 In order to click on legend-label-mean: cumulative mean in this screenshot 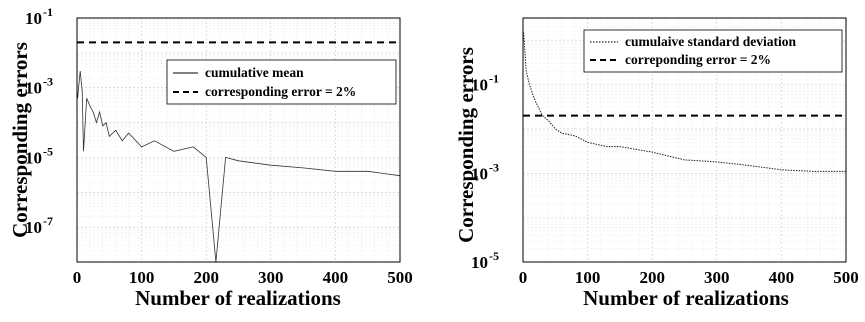, I will do `click(254, 72)`.